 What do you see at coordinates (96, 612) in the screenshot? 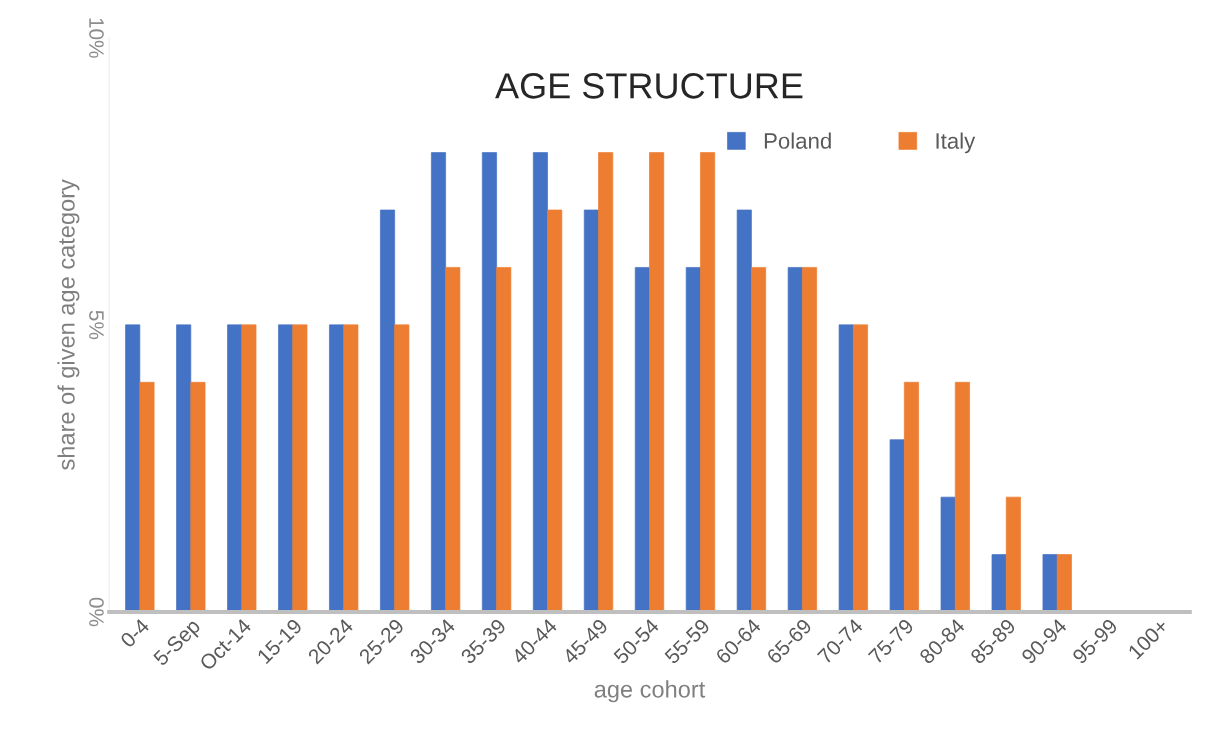
I see `y-tick-label: 0%` at bounding box center [96, 612].